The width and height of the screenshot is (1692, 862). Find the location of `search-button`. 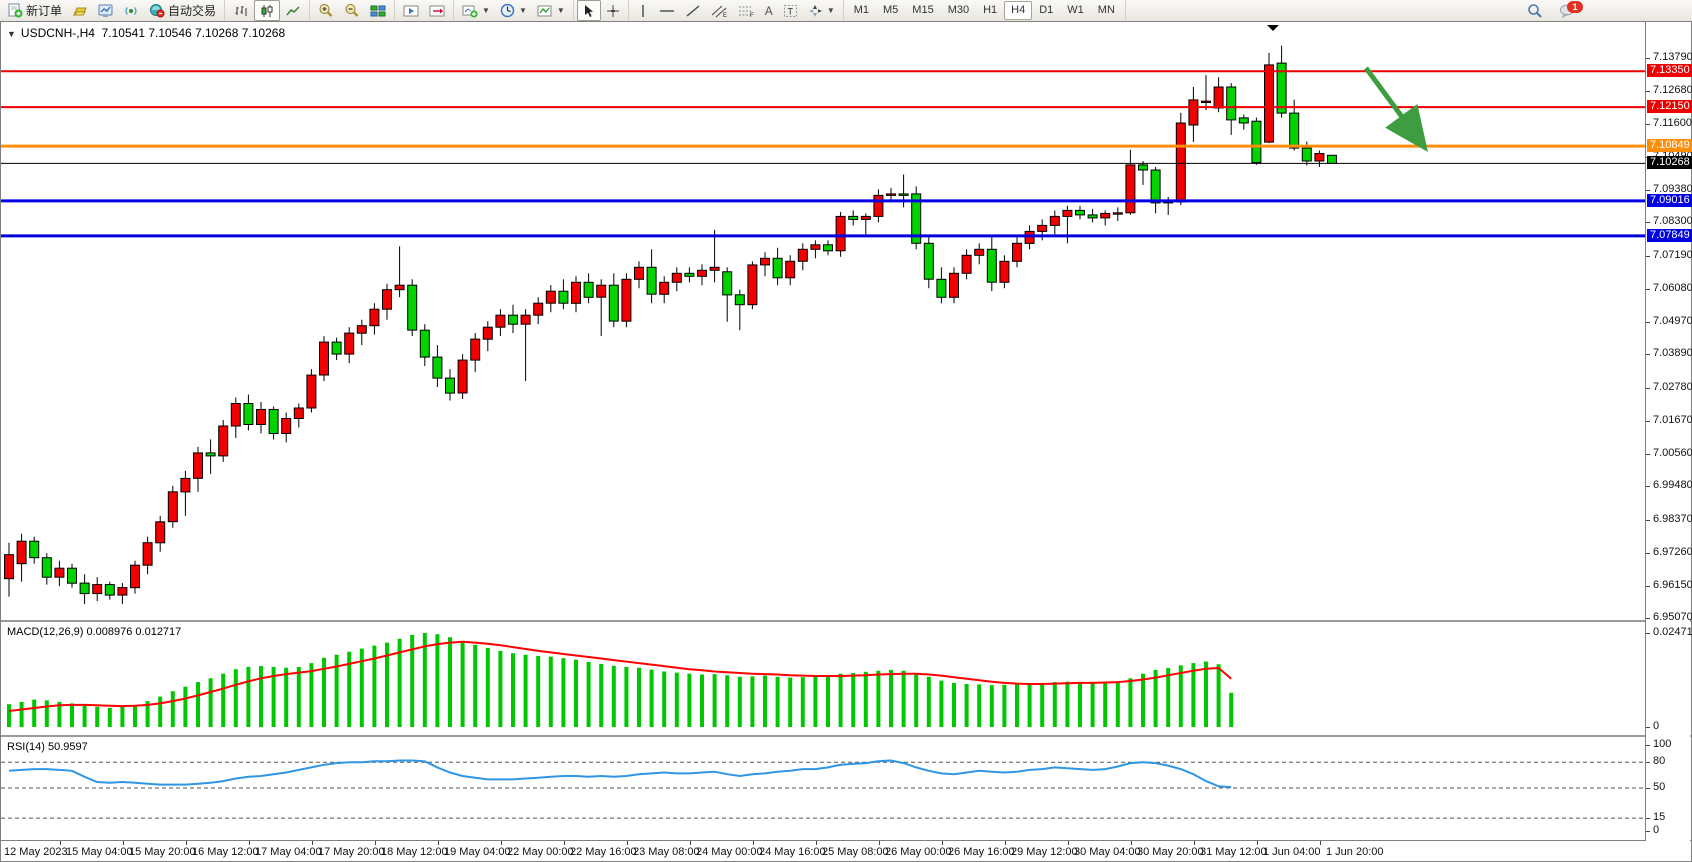

search-button is located at coordinates (1535, 10).